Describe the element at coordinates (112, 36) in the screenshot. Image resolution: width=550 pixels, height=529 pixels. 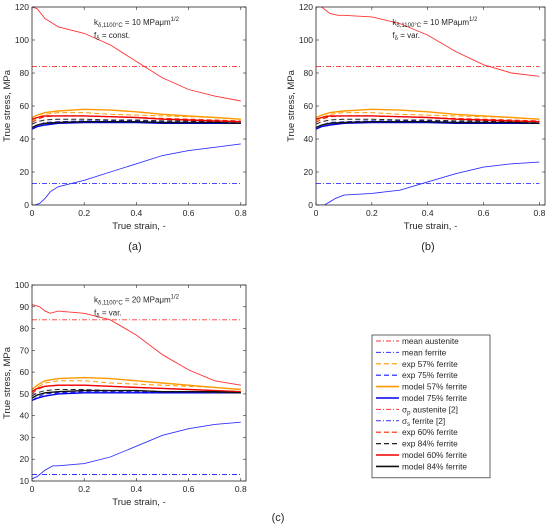
I see `parameter-annotation: fδ = const.` at that location.